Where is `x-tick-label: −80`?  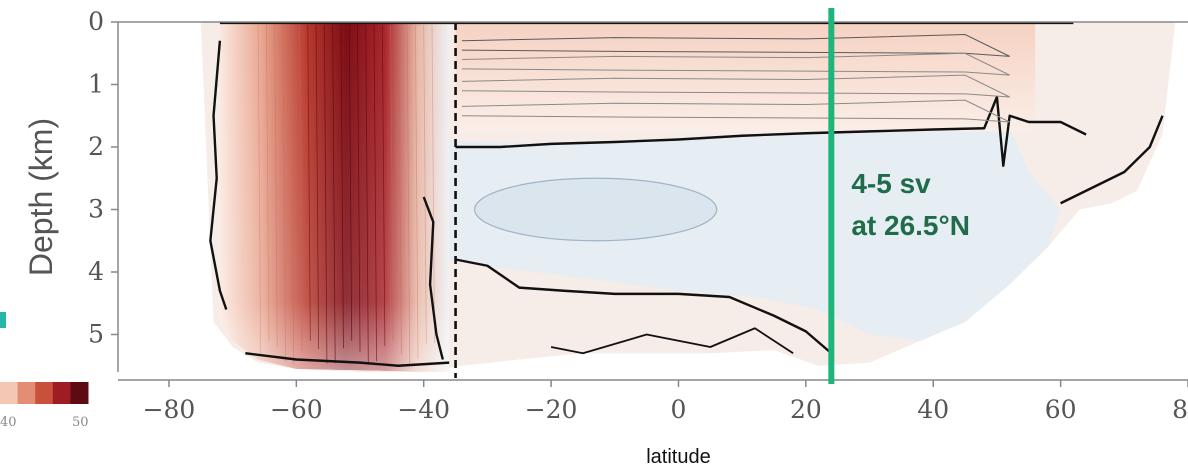 x-tick-label: −80 is located at coordinates (169, 409).